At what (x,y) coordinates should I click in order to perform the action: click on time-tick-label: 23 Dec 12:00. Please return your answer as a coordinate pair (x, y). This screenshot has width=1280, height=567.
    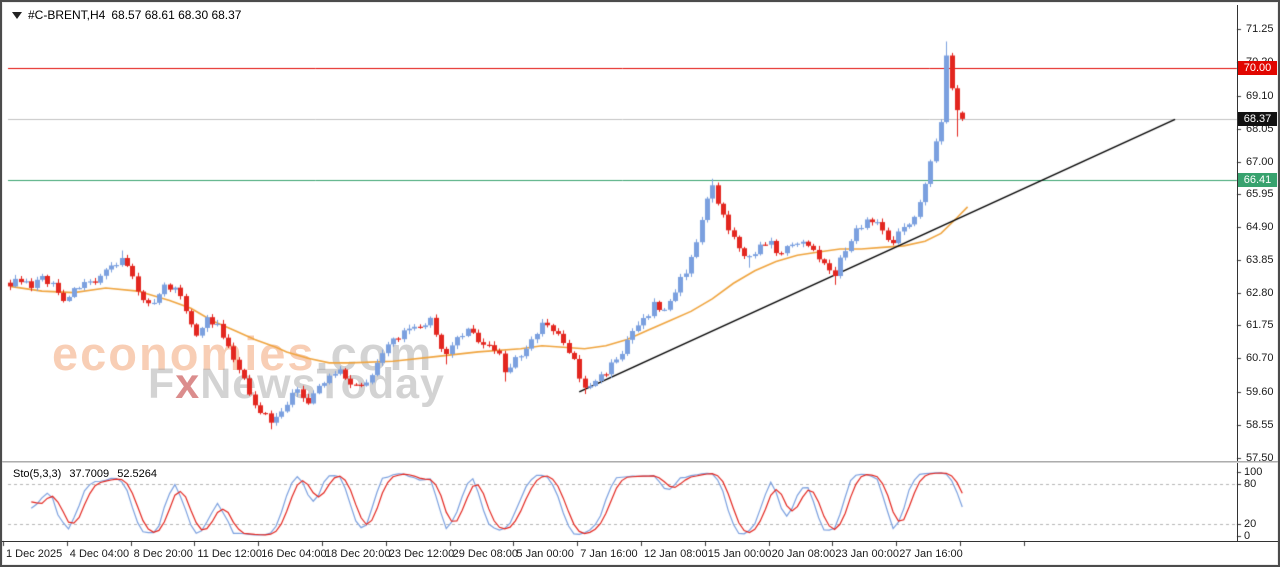
    Looking at the image, I should click on (421, 554).